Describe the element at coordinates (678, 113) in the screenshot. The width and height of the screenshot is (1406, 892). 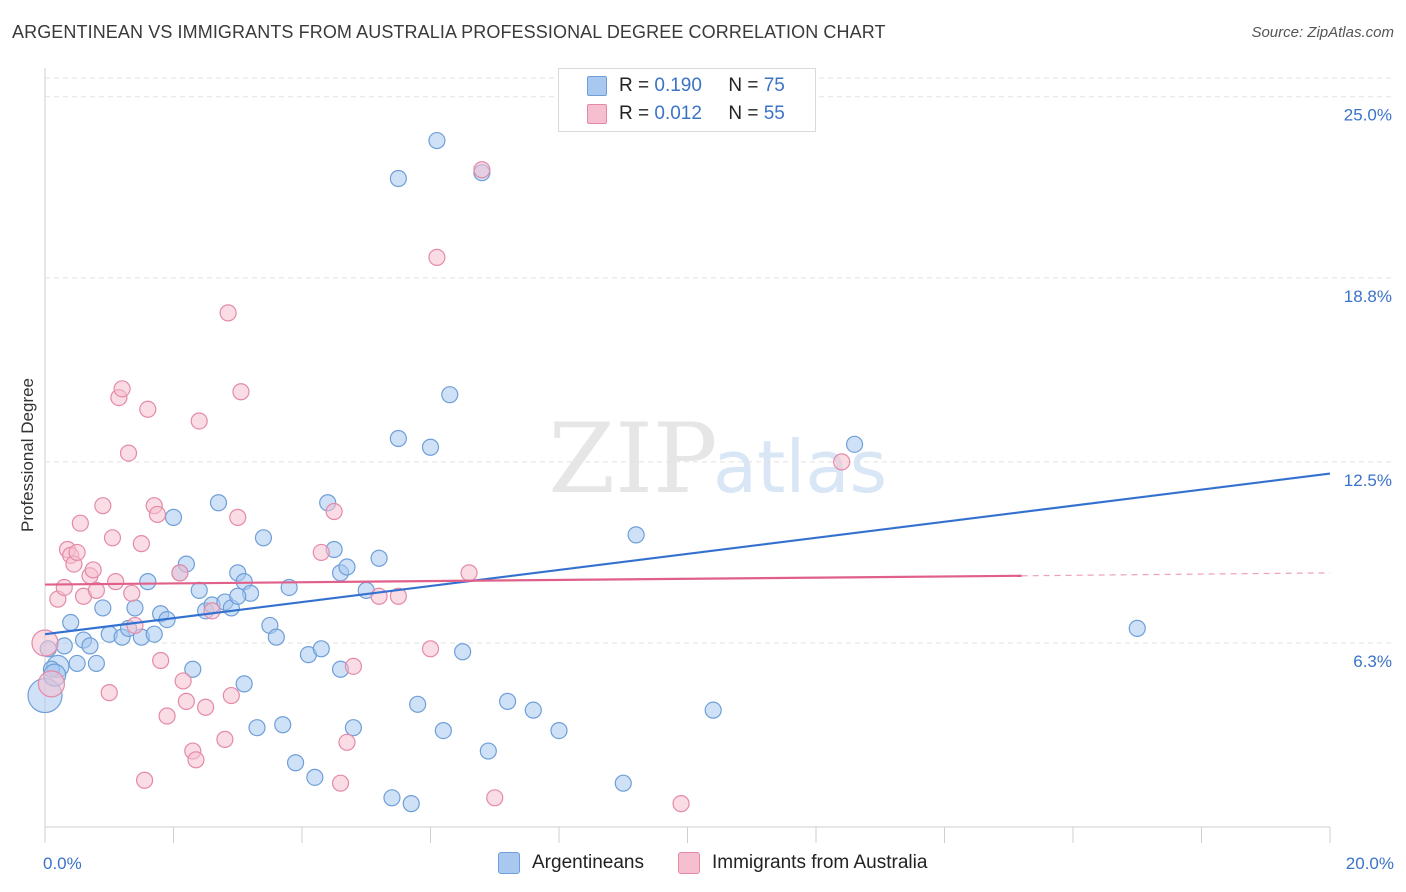
I see `legend-r-value: 0.012` at that location.